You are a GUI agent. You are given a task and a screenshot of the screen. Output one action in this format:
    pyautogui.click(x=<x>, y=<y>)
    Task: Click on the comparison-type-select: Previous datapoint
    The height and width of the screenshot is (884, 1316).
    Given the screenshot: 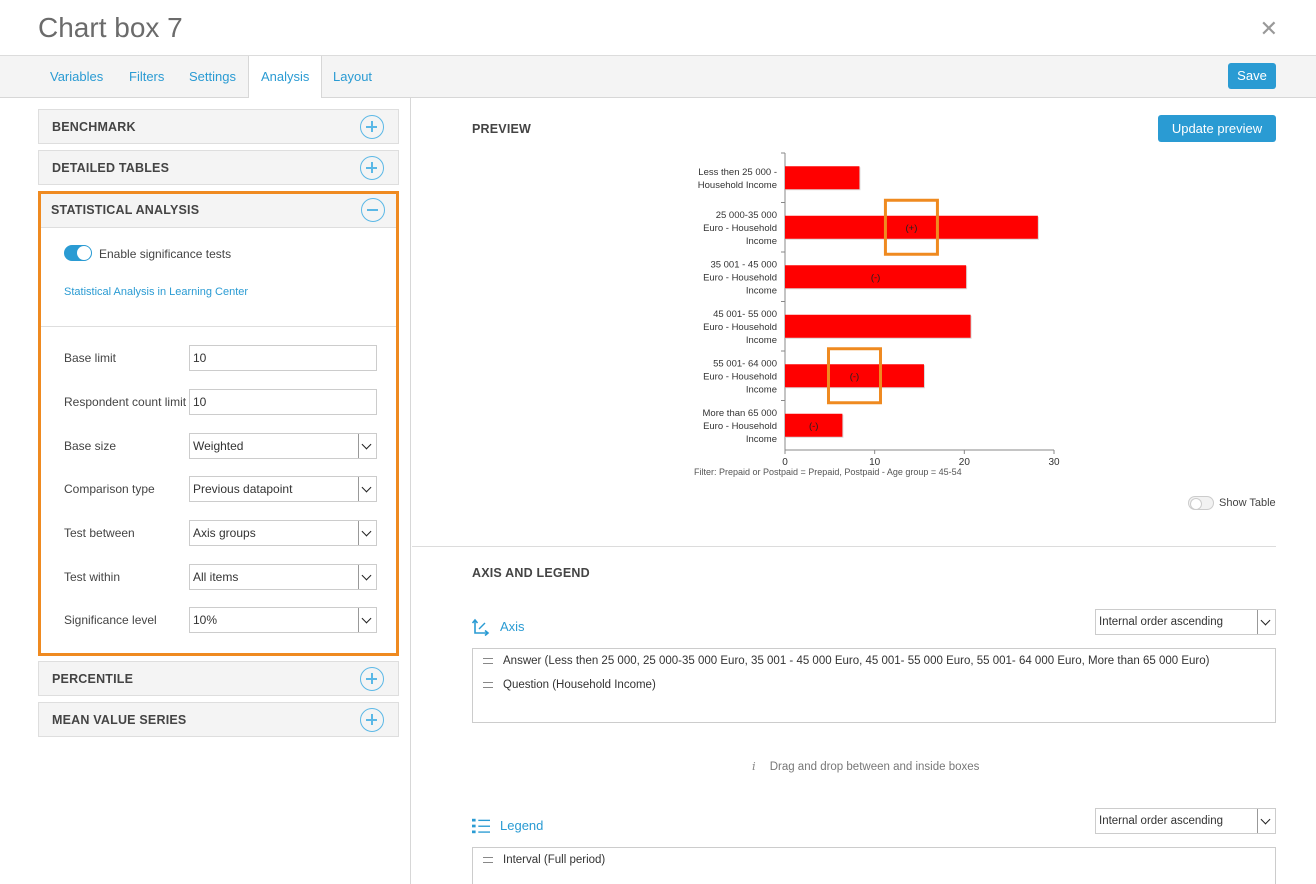 What is the action you would take?
    pyautogui.click(x=283, y=489)
    